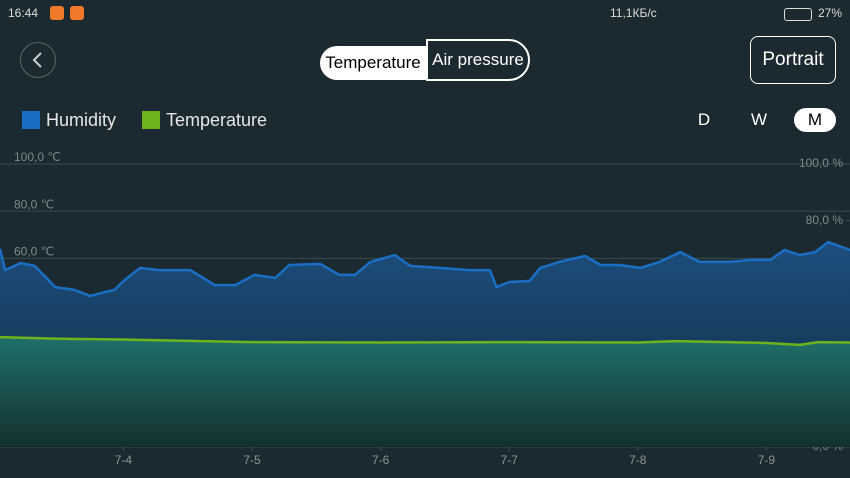 The height and width of the screenshot is (478, 850). Describe the element at coordinates (373, 63) in the screenshot. I see `tab-temperature: Temperature and` at that location.